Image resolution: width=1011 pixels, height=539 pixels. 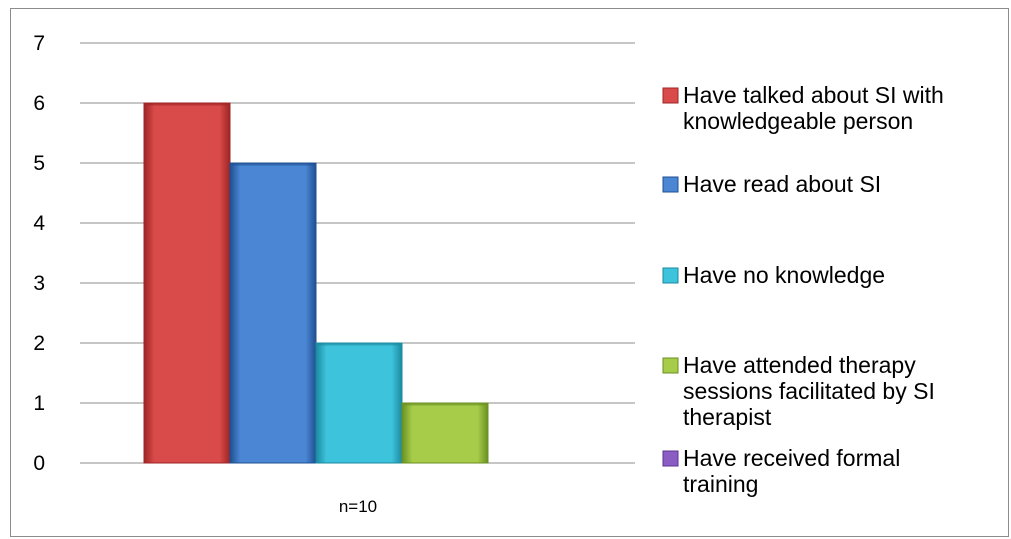 I want to click on y-tick-label: 4, so click(x=39, y=223).